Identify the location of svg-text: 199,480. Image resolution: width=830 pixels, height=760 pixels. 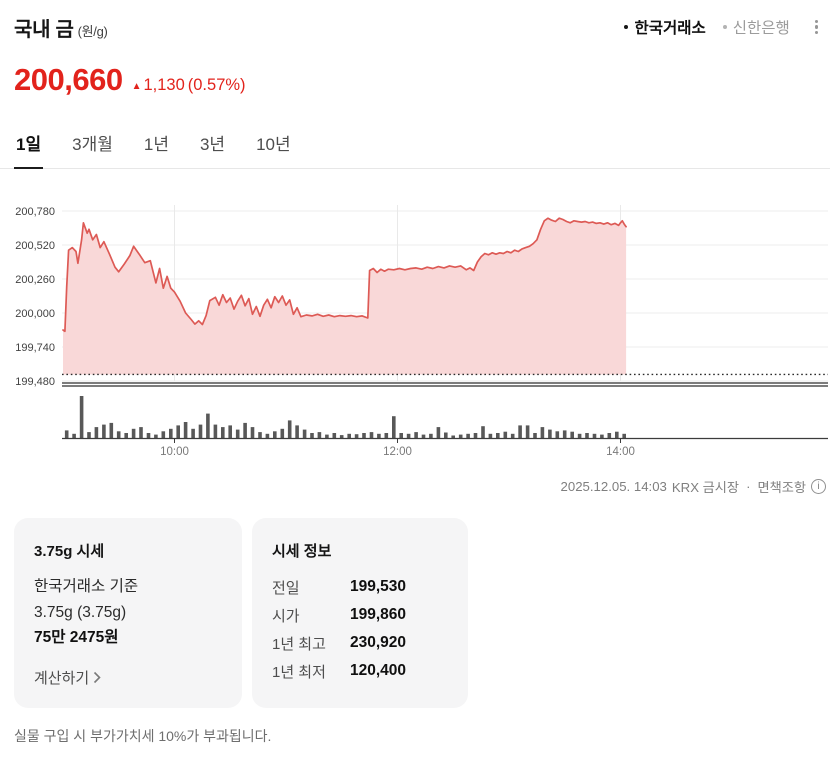
(35, 382).